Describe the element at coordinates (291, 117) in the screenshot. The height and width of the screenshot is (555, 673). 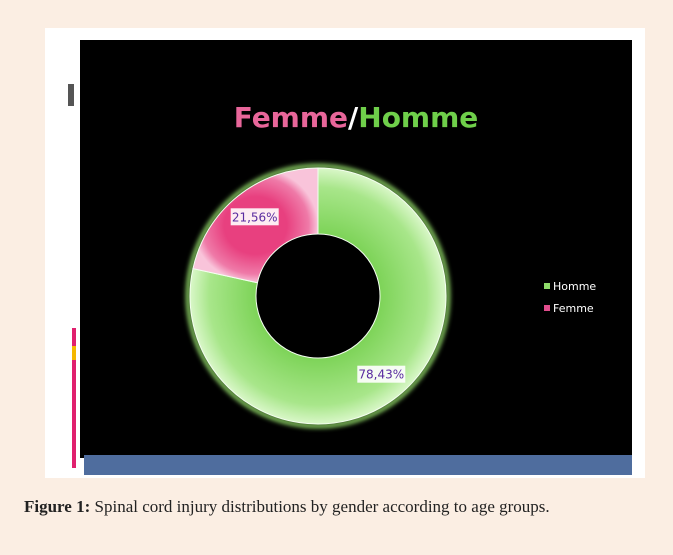
I see `title-part: Femme` at that location.